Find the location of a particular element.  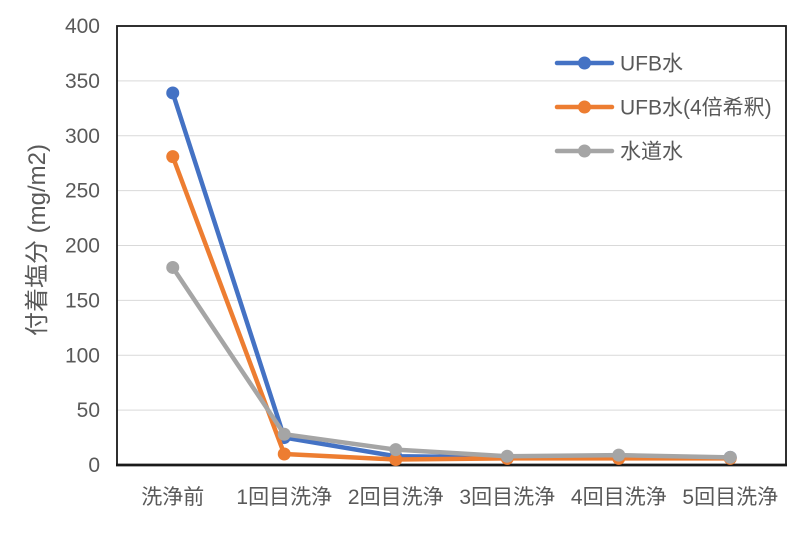

x-tick-label: 1回目洗浄 is located at coordinates (284, 497).